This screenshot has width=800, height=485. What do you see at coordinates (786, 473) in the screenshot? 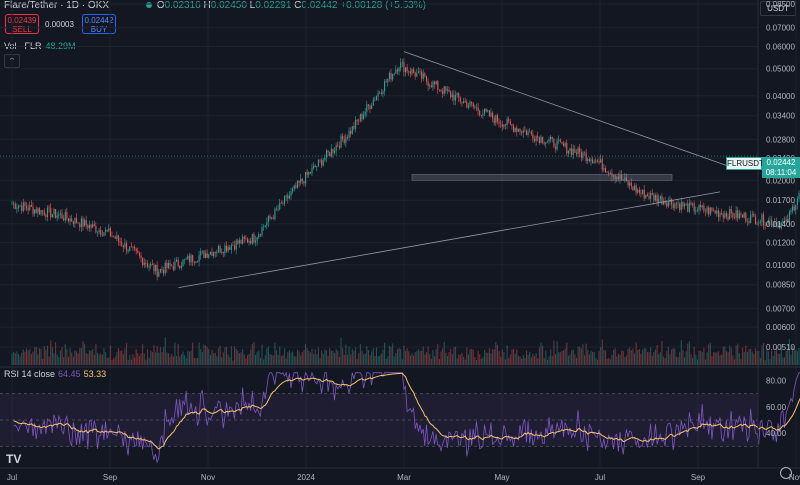
I see `settings-gear-icon` at bounding box center [786, 473].